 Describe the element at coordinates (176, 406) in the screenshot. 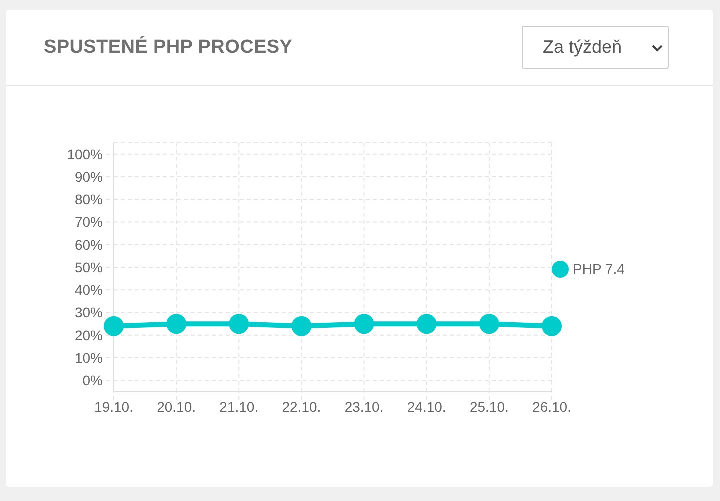

I see `x-tick-label: 20.10.` at that location.